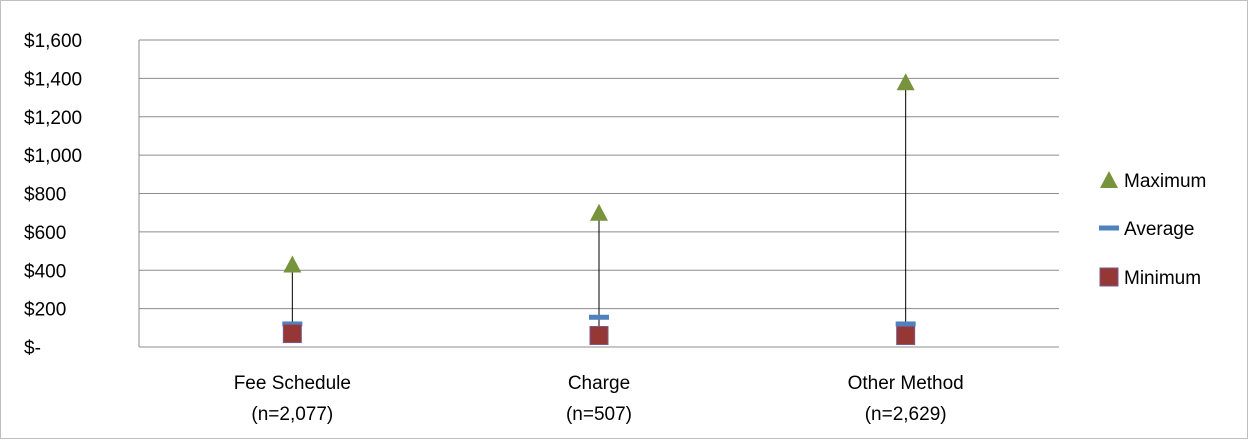  What do you see at coordinates (53, 156) in the screenshot?
I see `y-tick-label: $1,000` at bounding box center [53, 156].